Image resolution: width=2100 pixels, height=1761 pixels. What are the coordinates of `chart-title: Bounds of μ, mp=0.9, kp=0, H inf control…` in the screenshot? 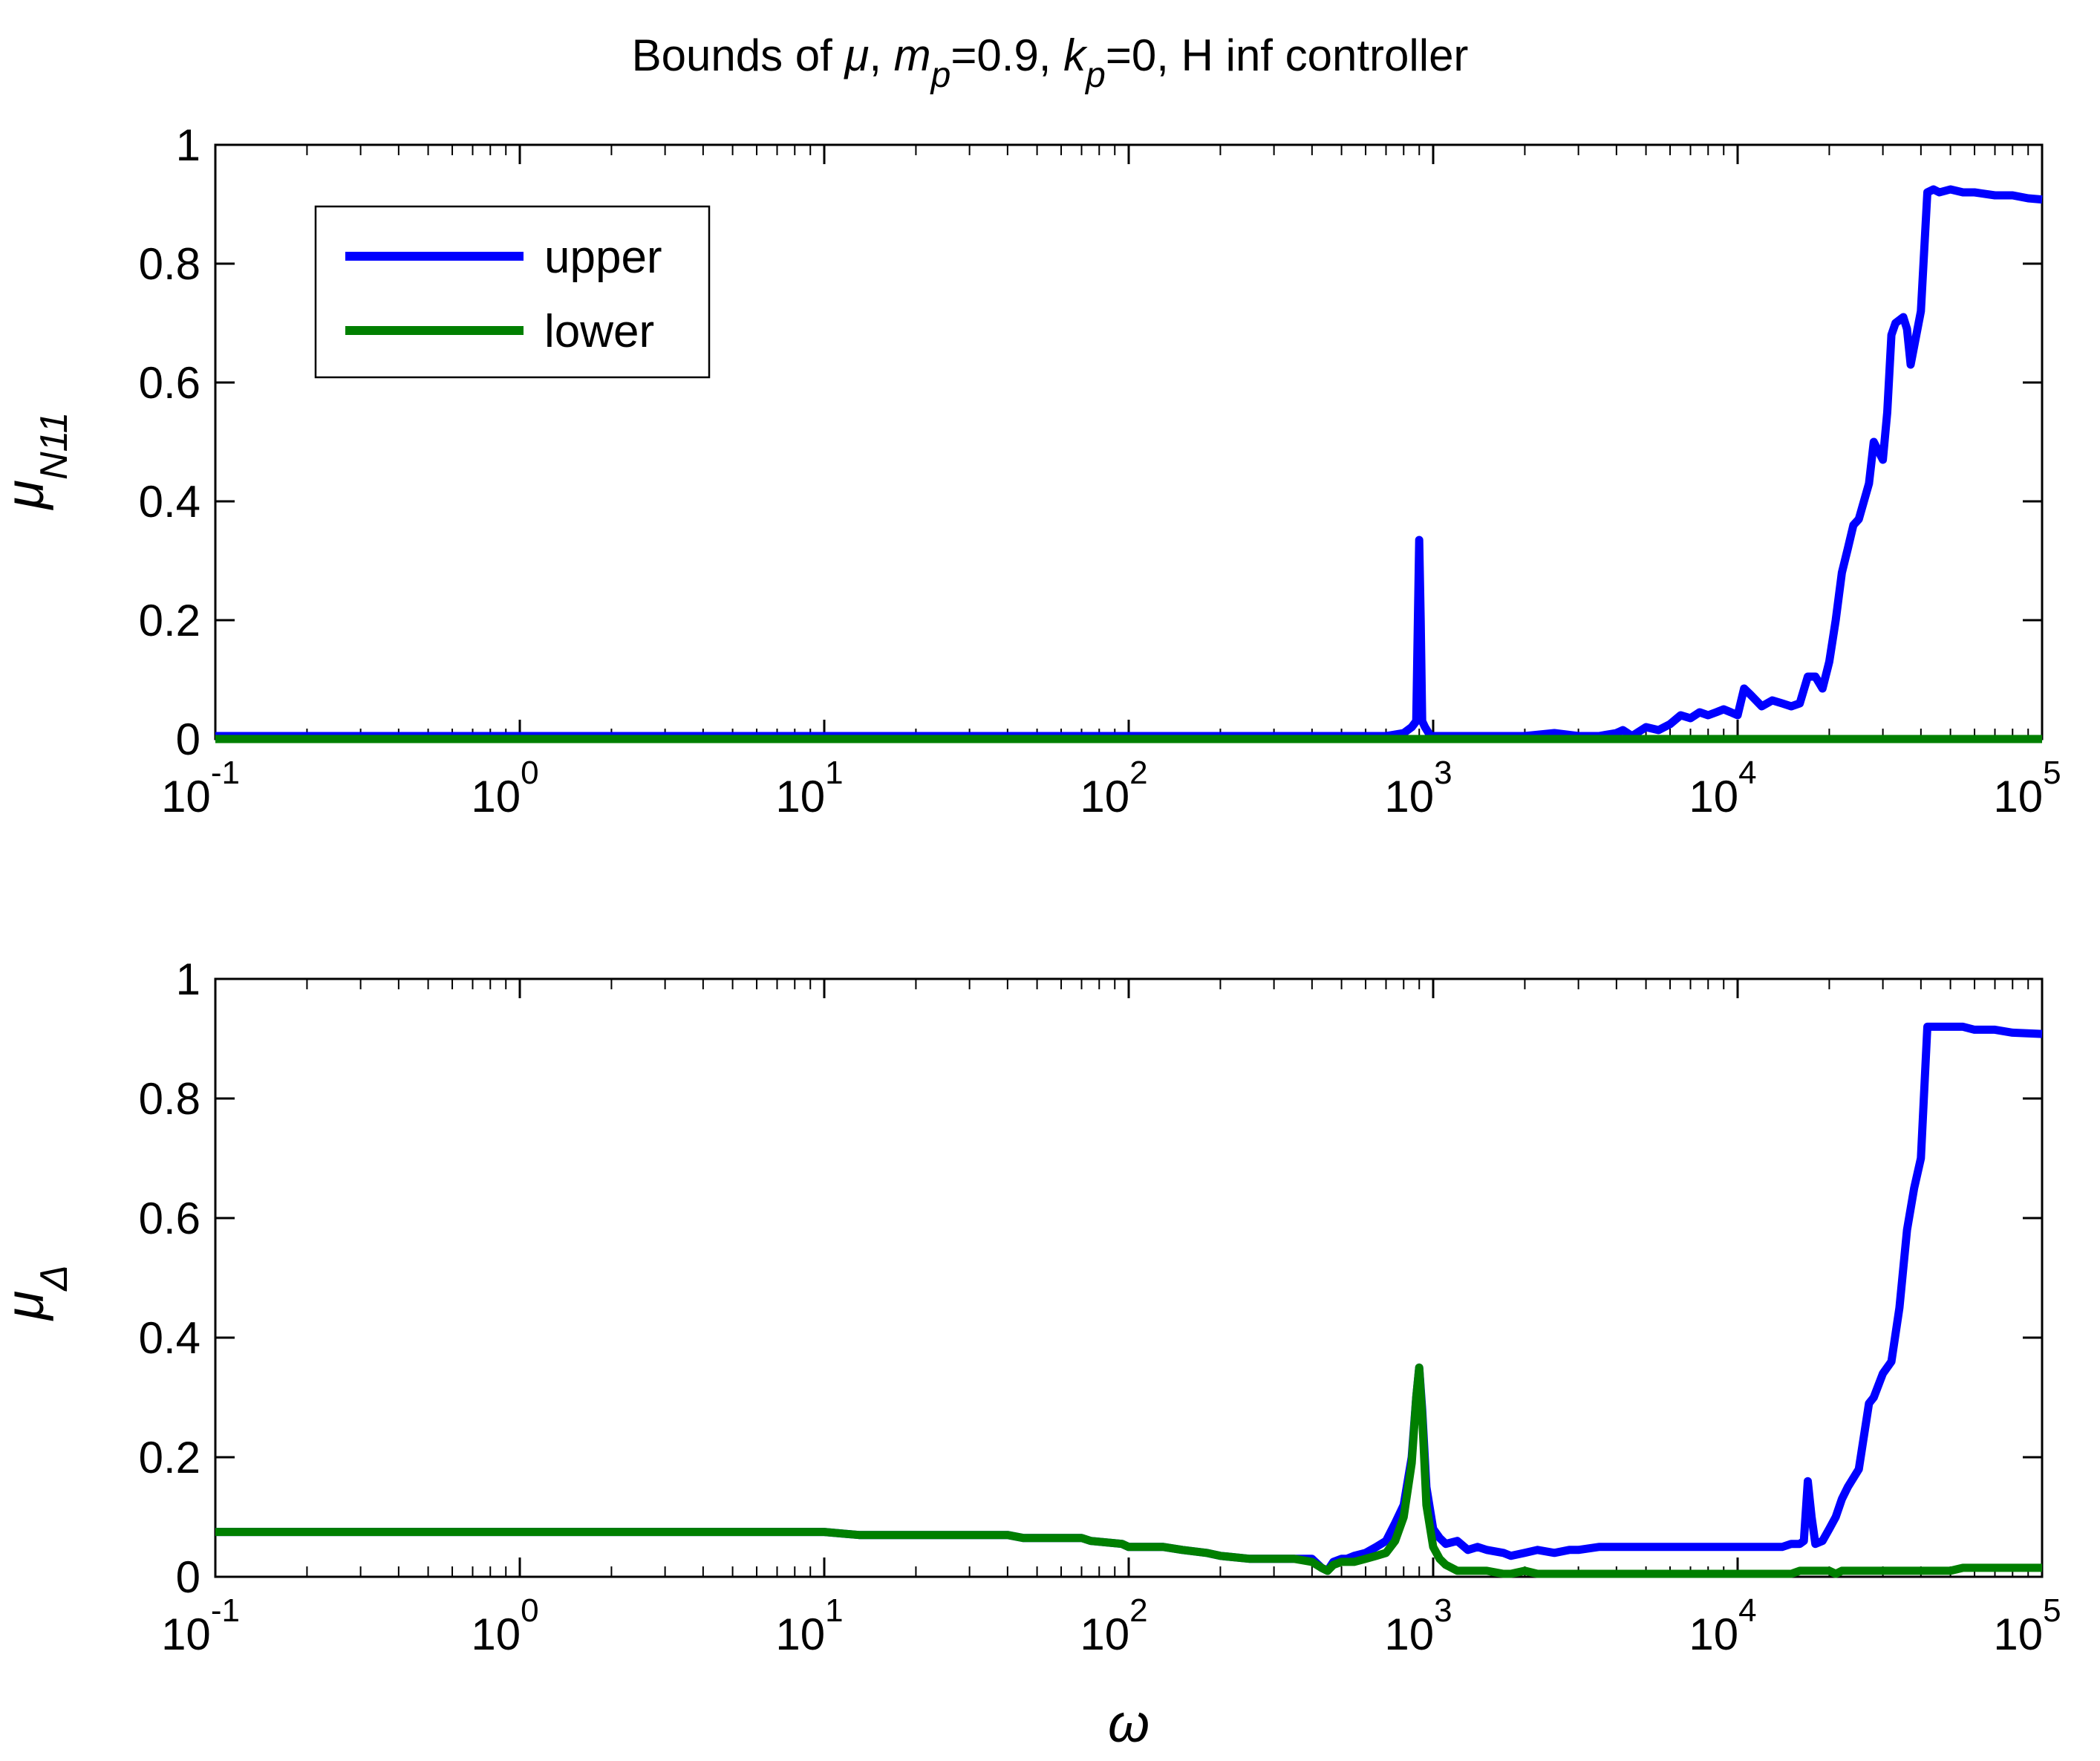 It's located at (1050, 63).